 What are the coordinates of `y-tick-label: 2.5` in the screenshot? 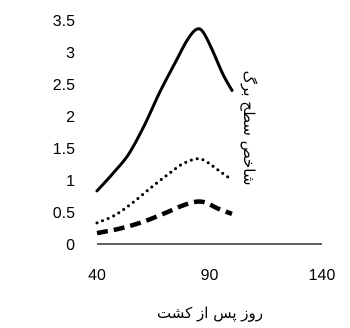 It's located at (64, 85).